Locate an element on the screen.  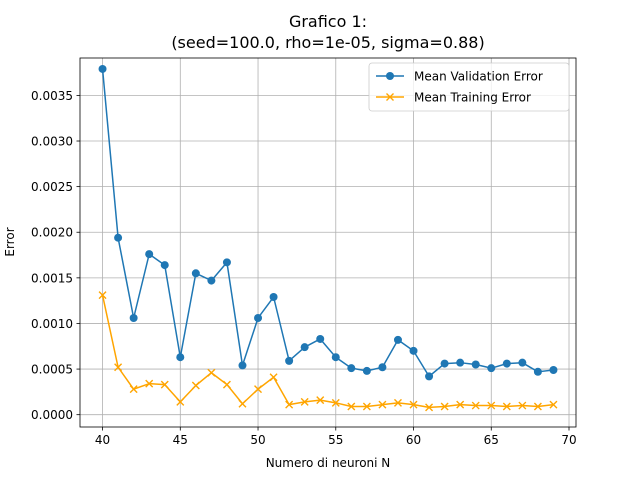
y-tick-label: 0.0035 is located at coordinates (52, 96).